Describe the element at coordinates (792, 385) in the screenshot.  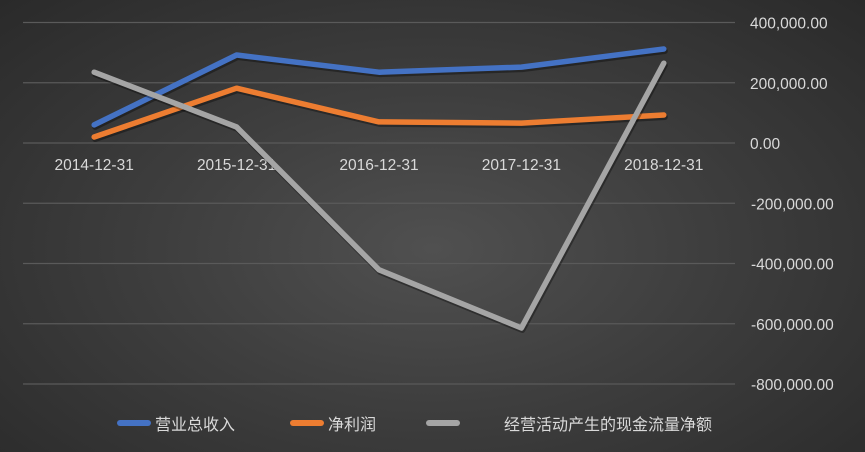
I see `y-tick-label: -800,000.00` at that location.